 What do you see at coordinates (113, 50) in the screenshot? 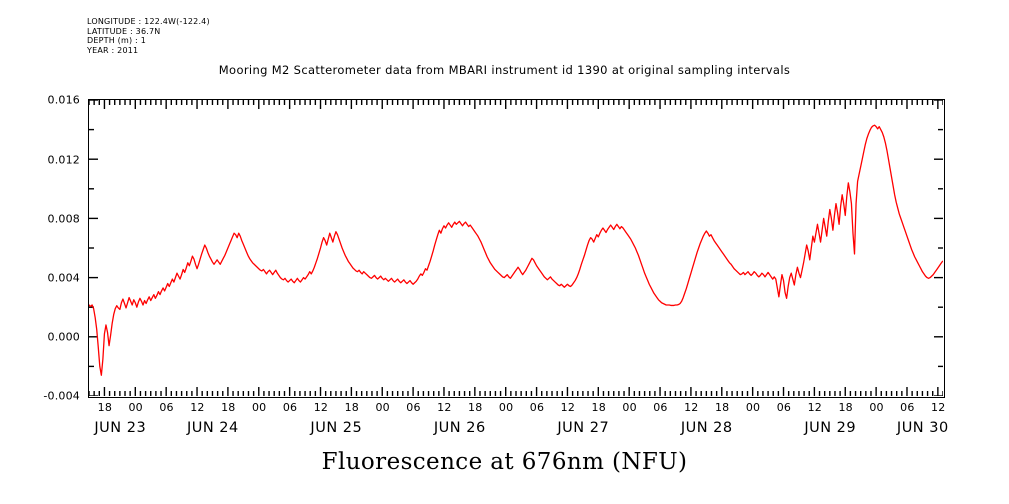
I see `year-text: YEAR : 2011` at bounding box center [113, 50].